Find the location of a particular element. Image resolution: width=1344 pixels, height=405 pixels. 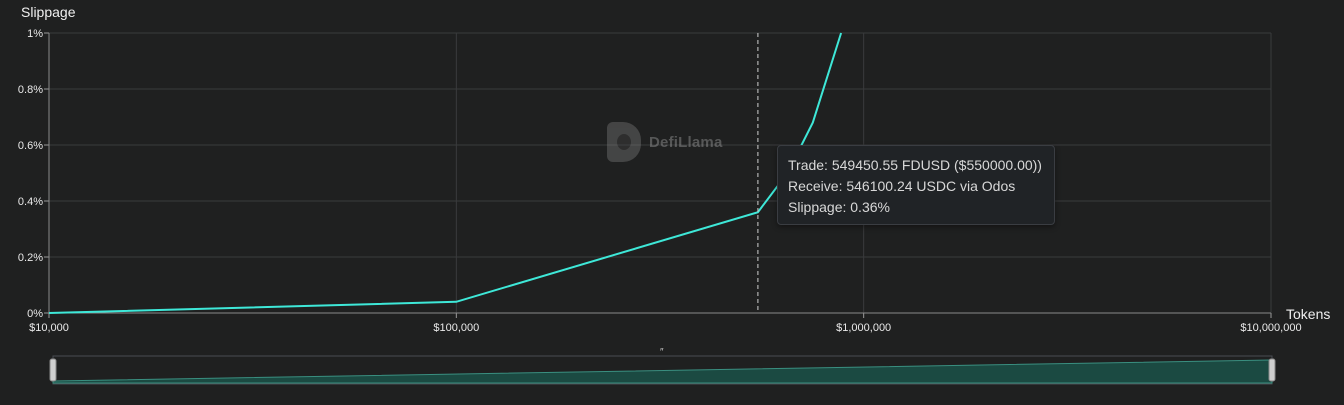

watermark: DefiLlama is located at coordinates (665, 142).